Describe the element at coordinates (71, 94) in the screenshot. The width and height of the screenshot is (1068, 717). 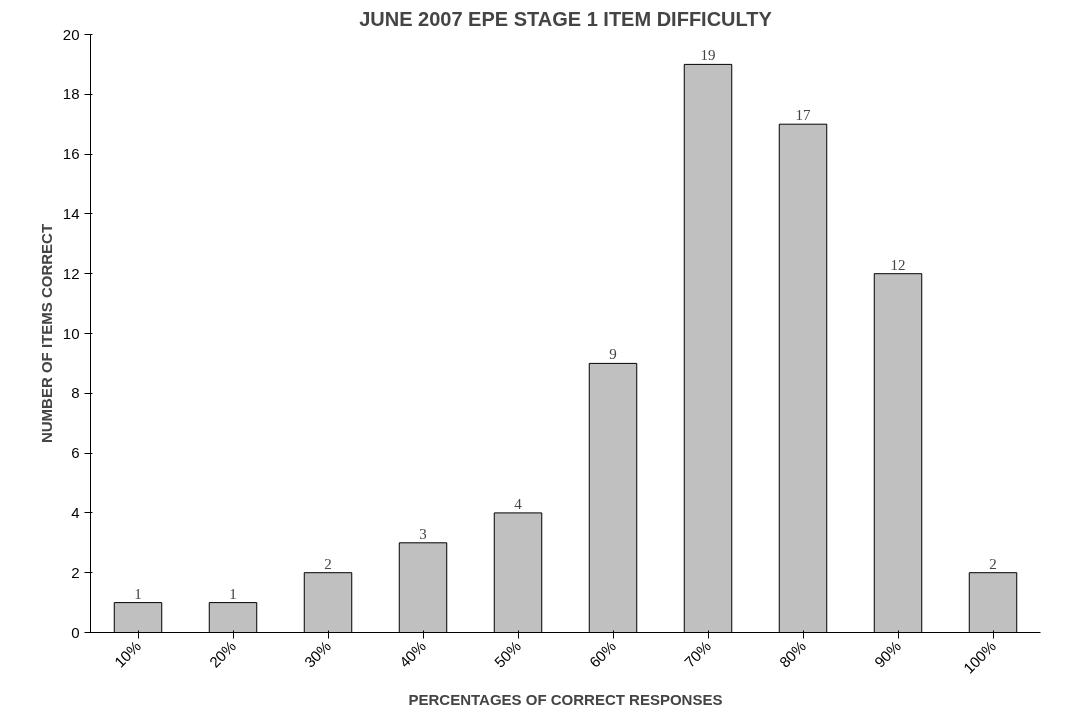
I see `y-tick-label: 18` at that location.